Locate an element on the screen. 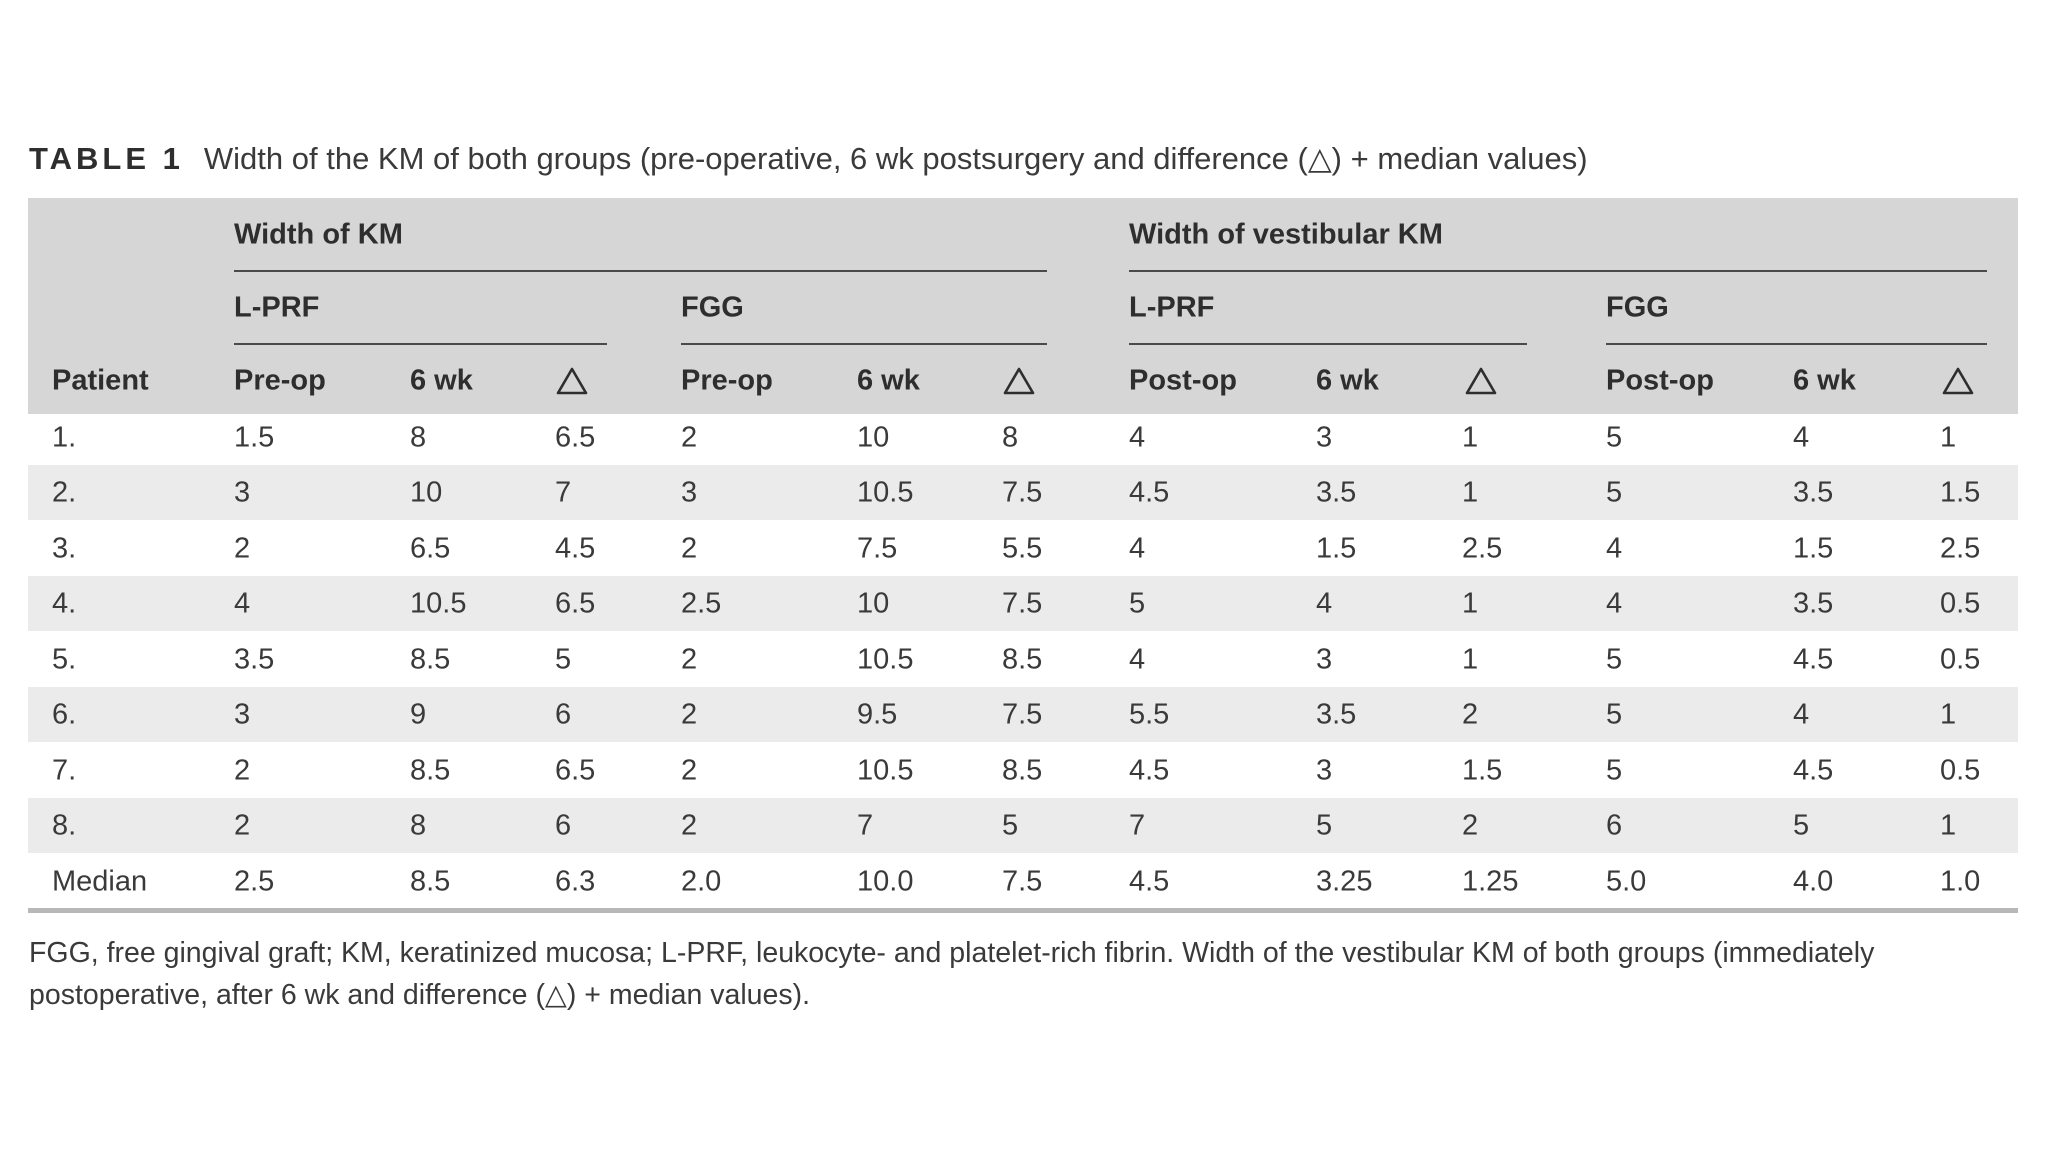  row-label: 2. is located at coordinates (64, 492).